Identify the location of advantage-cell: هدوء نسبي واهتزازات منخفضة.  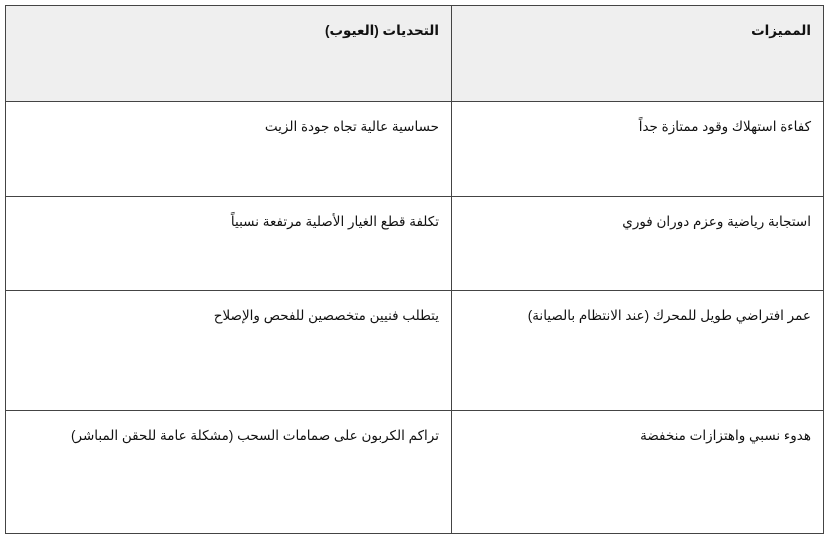
(637, 472).